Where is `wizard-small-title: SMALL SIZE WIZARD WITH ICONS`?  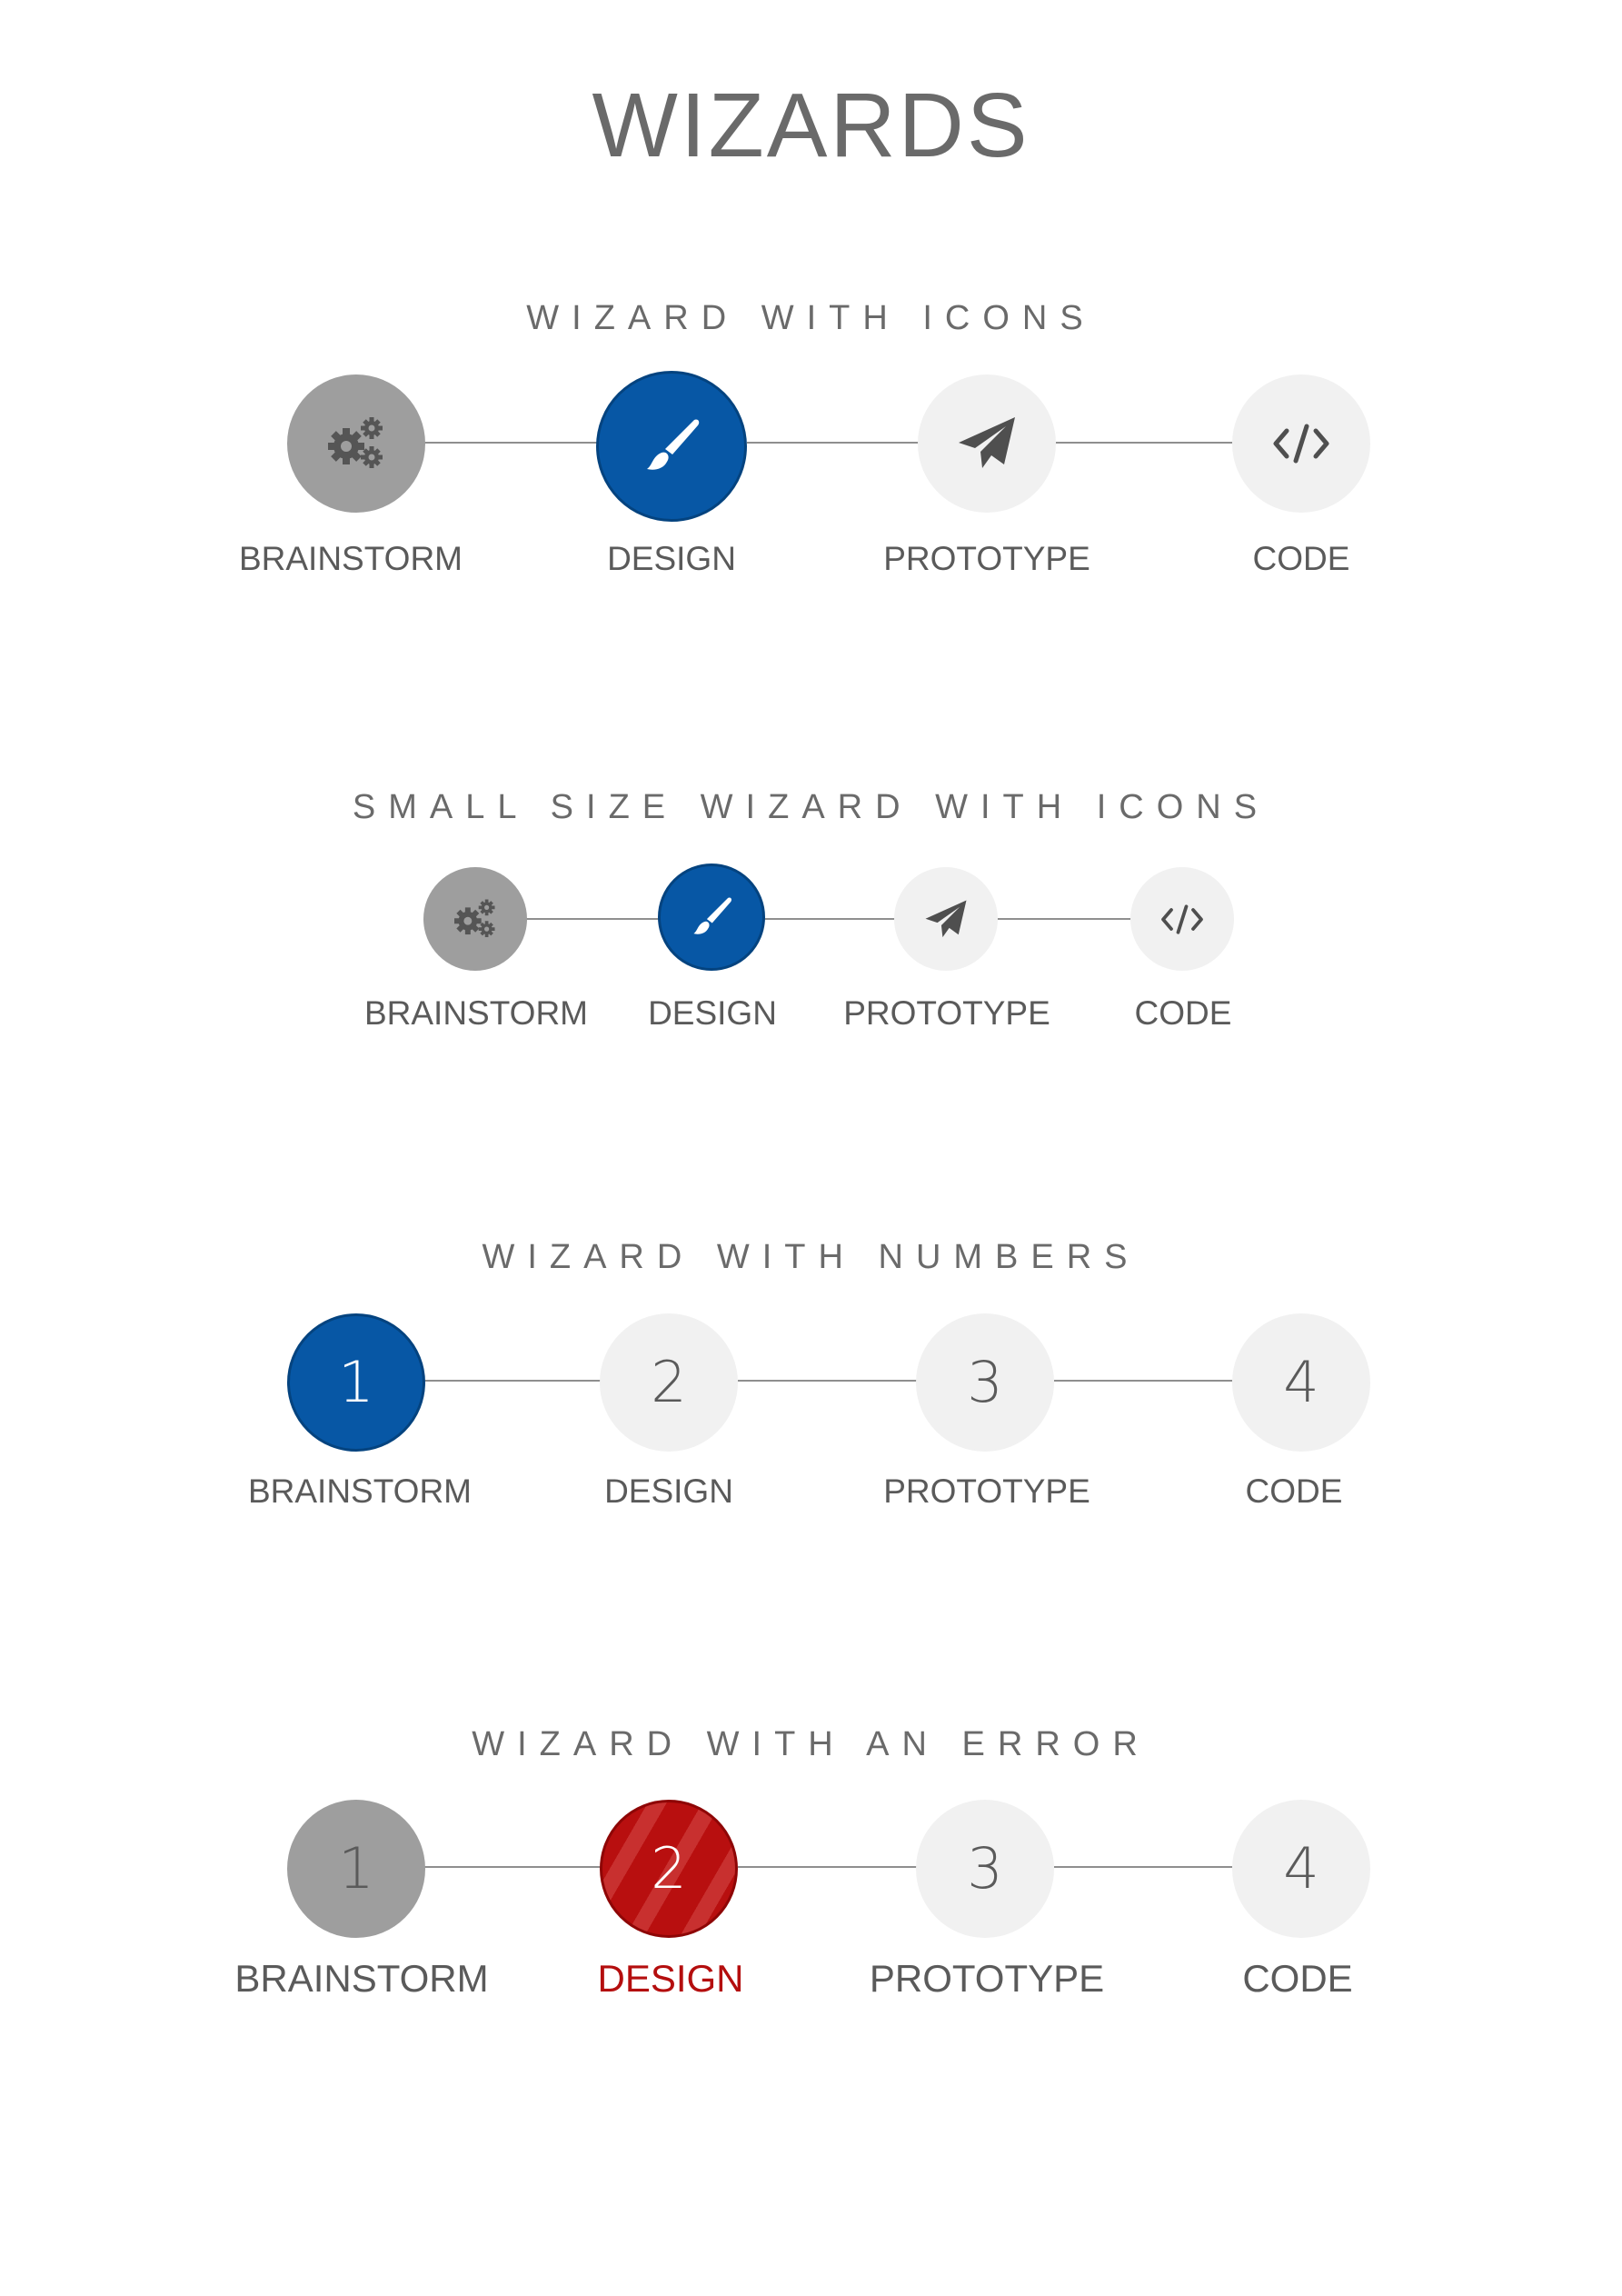
wizard-small-title: SMALL SIZE WIZARD WITH ICONS is located at coordinates (811, 807).